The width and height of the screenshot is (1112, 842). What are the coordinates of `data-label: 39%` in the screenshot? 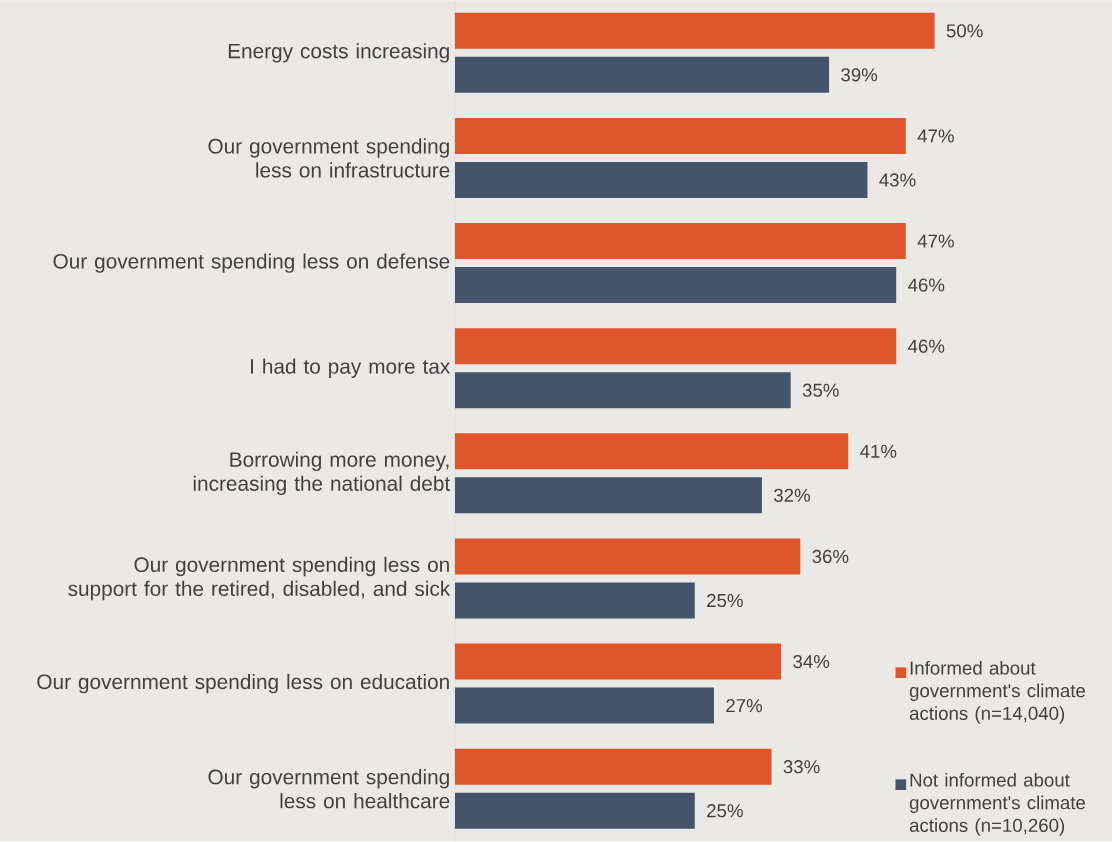 It's located at (859, 75).